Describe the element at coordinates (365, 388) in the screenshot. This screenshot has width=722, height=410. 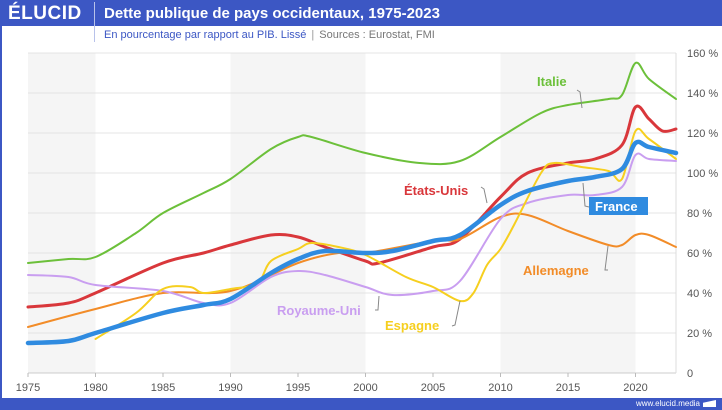
I see `x-tick-label: 2000` at that location.